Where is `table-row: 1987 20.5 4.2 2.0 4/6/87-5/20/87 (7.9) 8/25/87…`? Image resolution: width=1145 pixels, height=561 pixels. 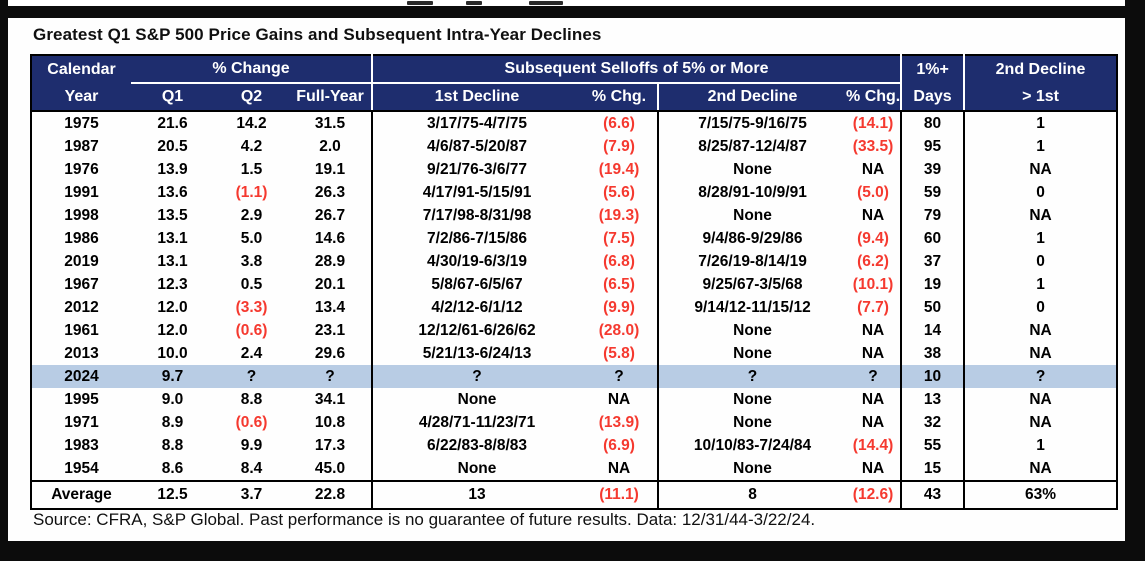 table-row: 1987 20.5 4.2 2.0 4/6/87-5/20/87 (7.9) 8/25/87… is located at coordinates (574, 146).